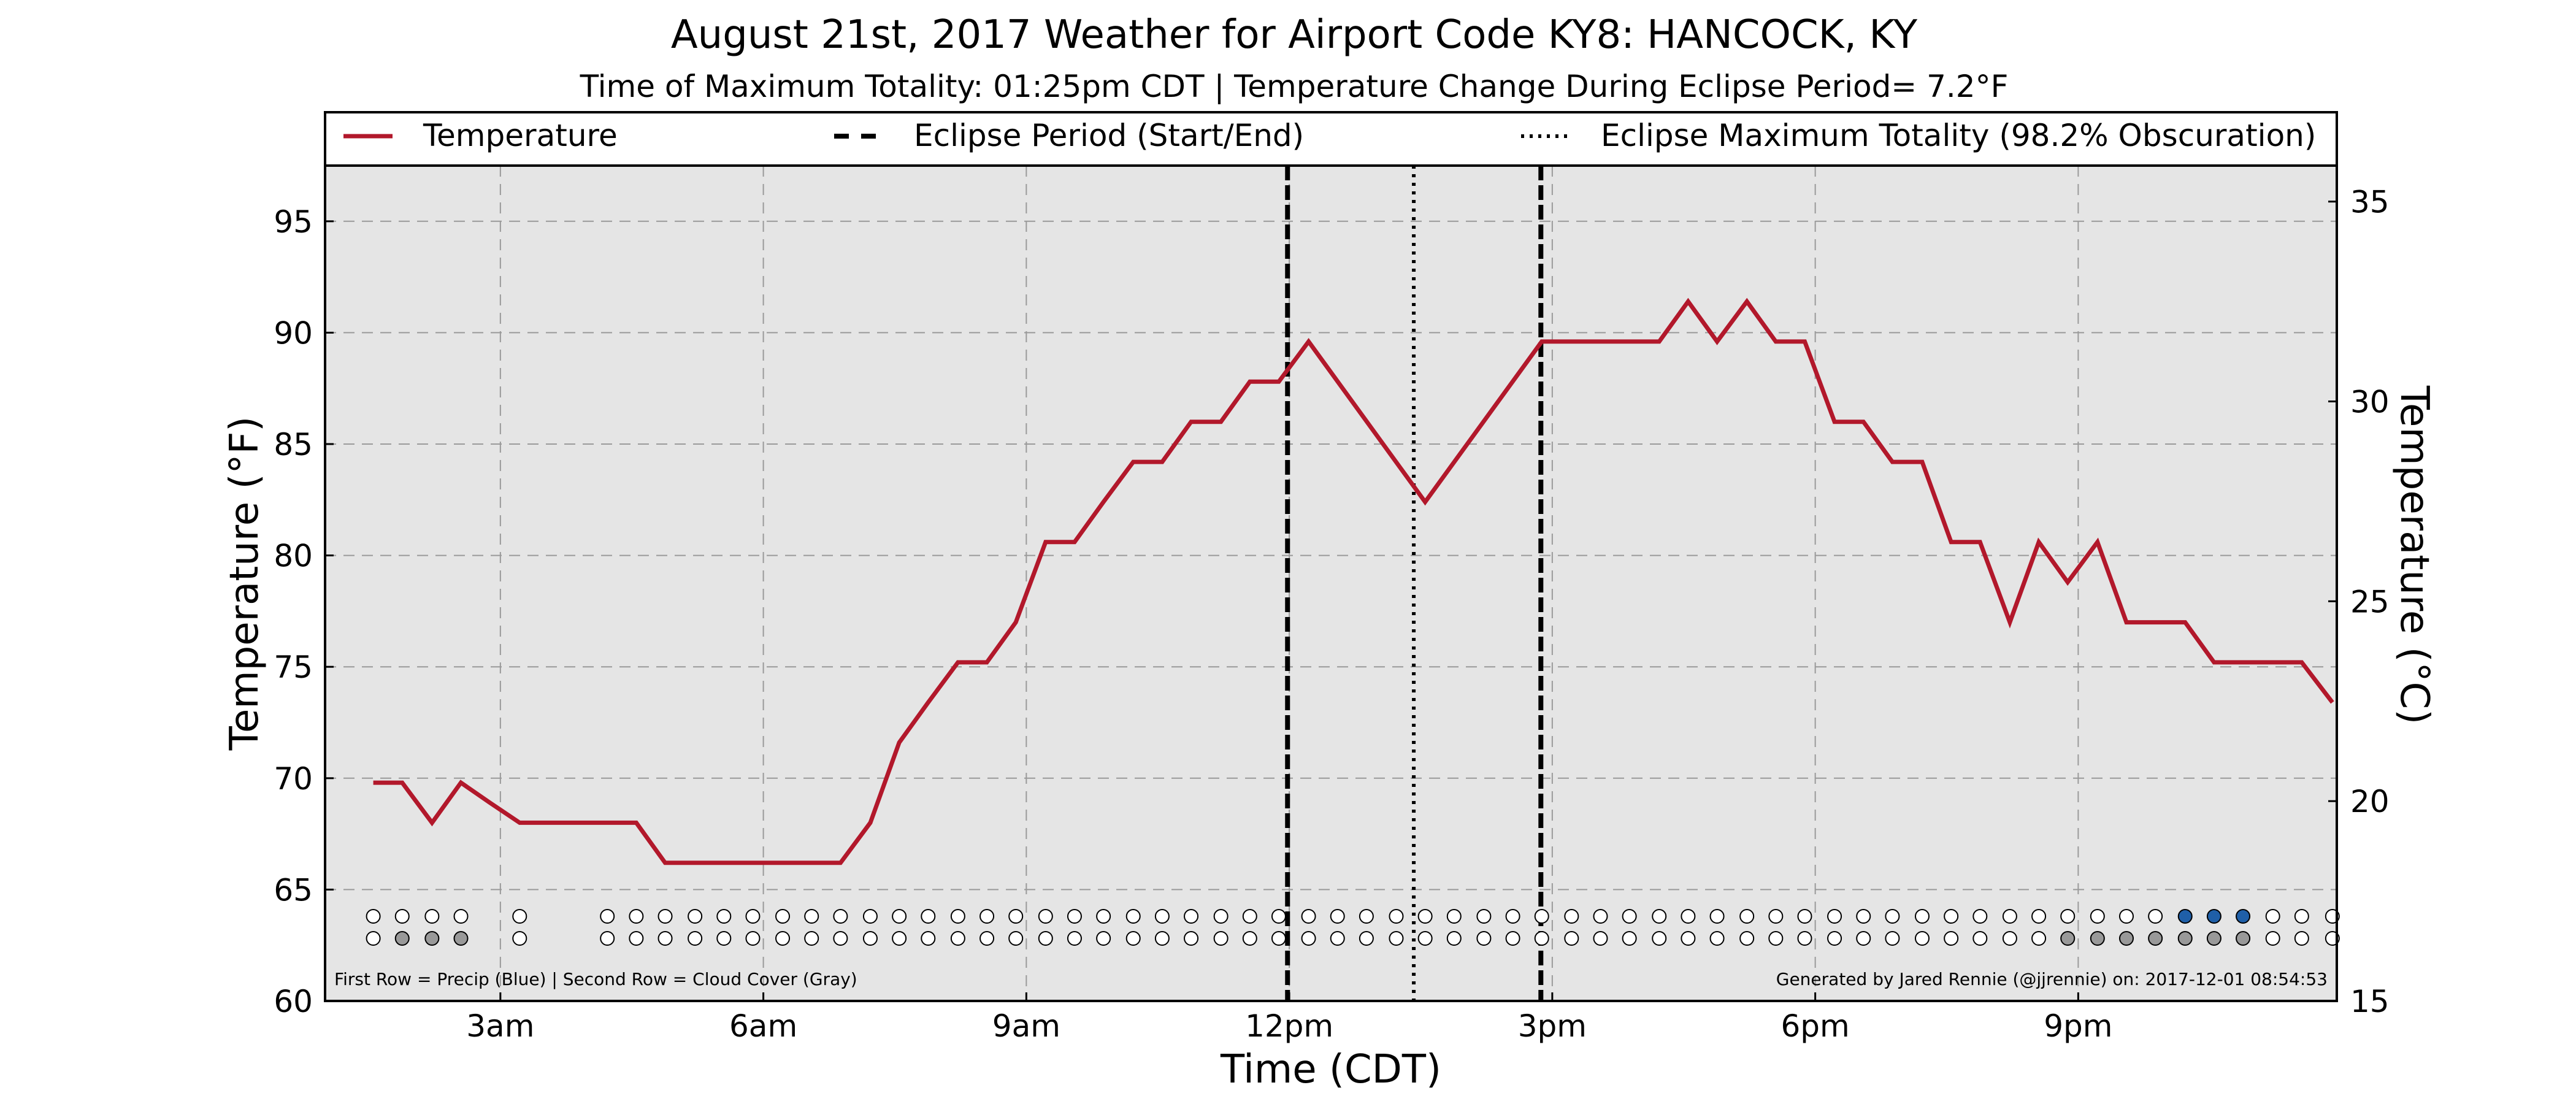 The height and width of the screenshot is (1104, 2576). What do you see at coordinates (763, 1026) in the screenshot?
I see `x-tick-label: 6am` at bounding box center [763, 1026].